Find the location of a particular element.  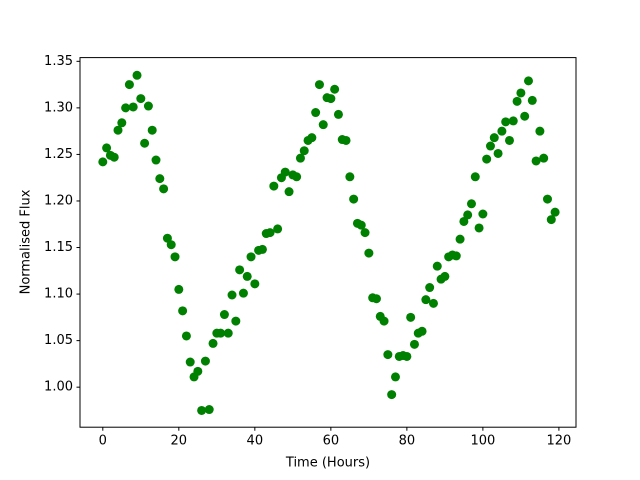

y-tick-label: 1.05 is located at coordinates (58, 340).